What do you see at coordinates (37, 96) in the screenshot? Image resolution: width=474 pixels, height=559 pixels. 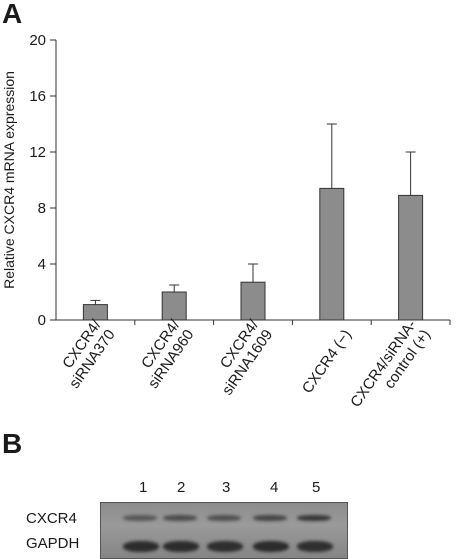 I see `y-tick-label-16: 16` at bounding box center [37, 96].